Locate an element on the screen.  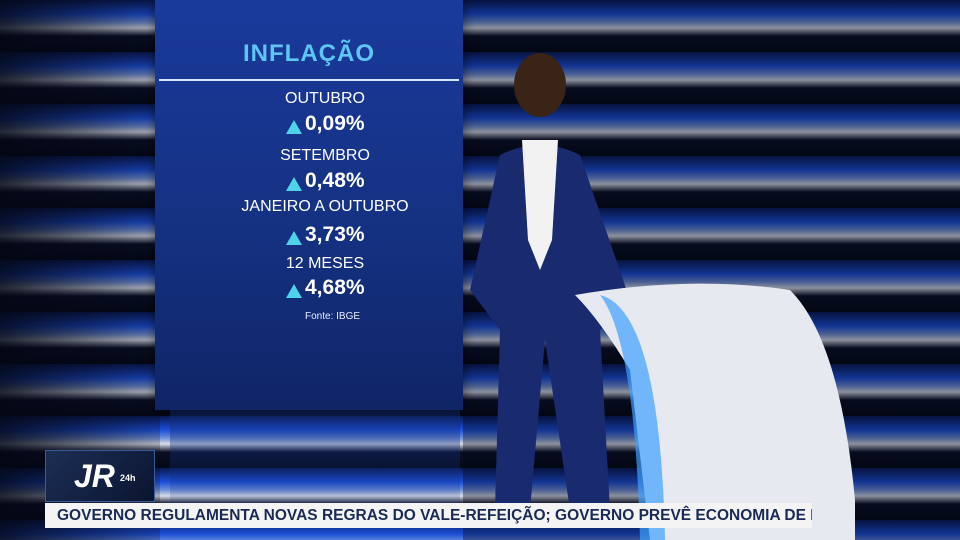
podium-light is located at coordinates (632, 417).